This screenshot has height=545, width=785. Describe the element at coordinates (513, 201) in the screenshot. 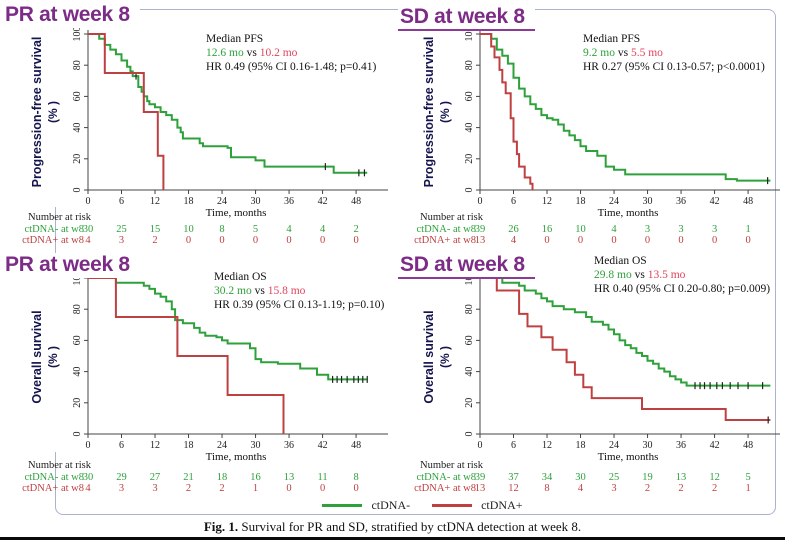

I see `x-tick-label: 6` at that location.